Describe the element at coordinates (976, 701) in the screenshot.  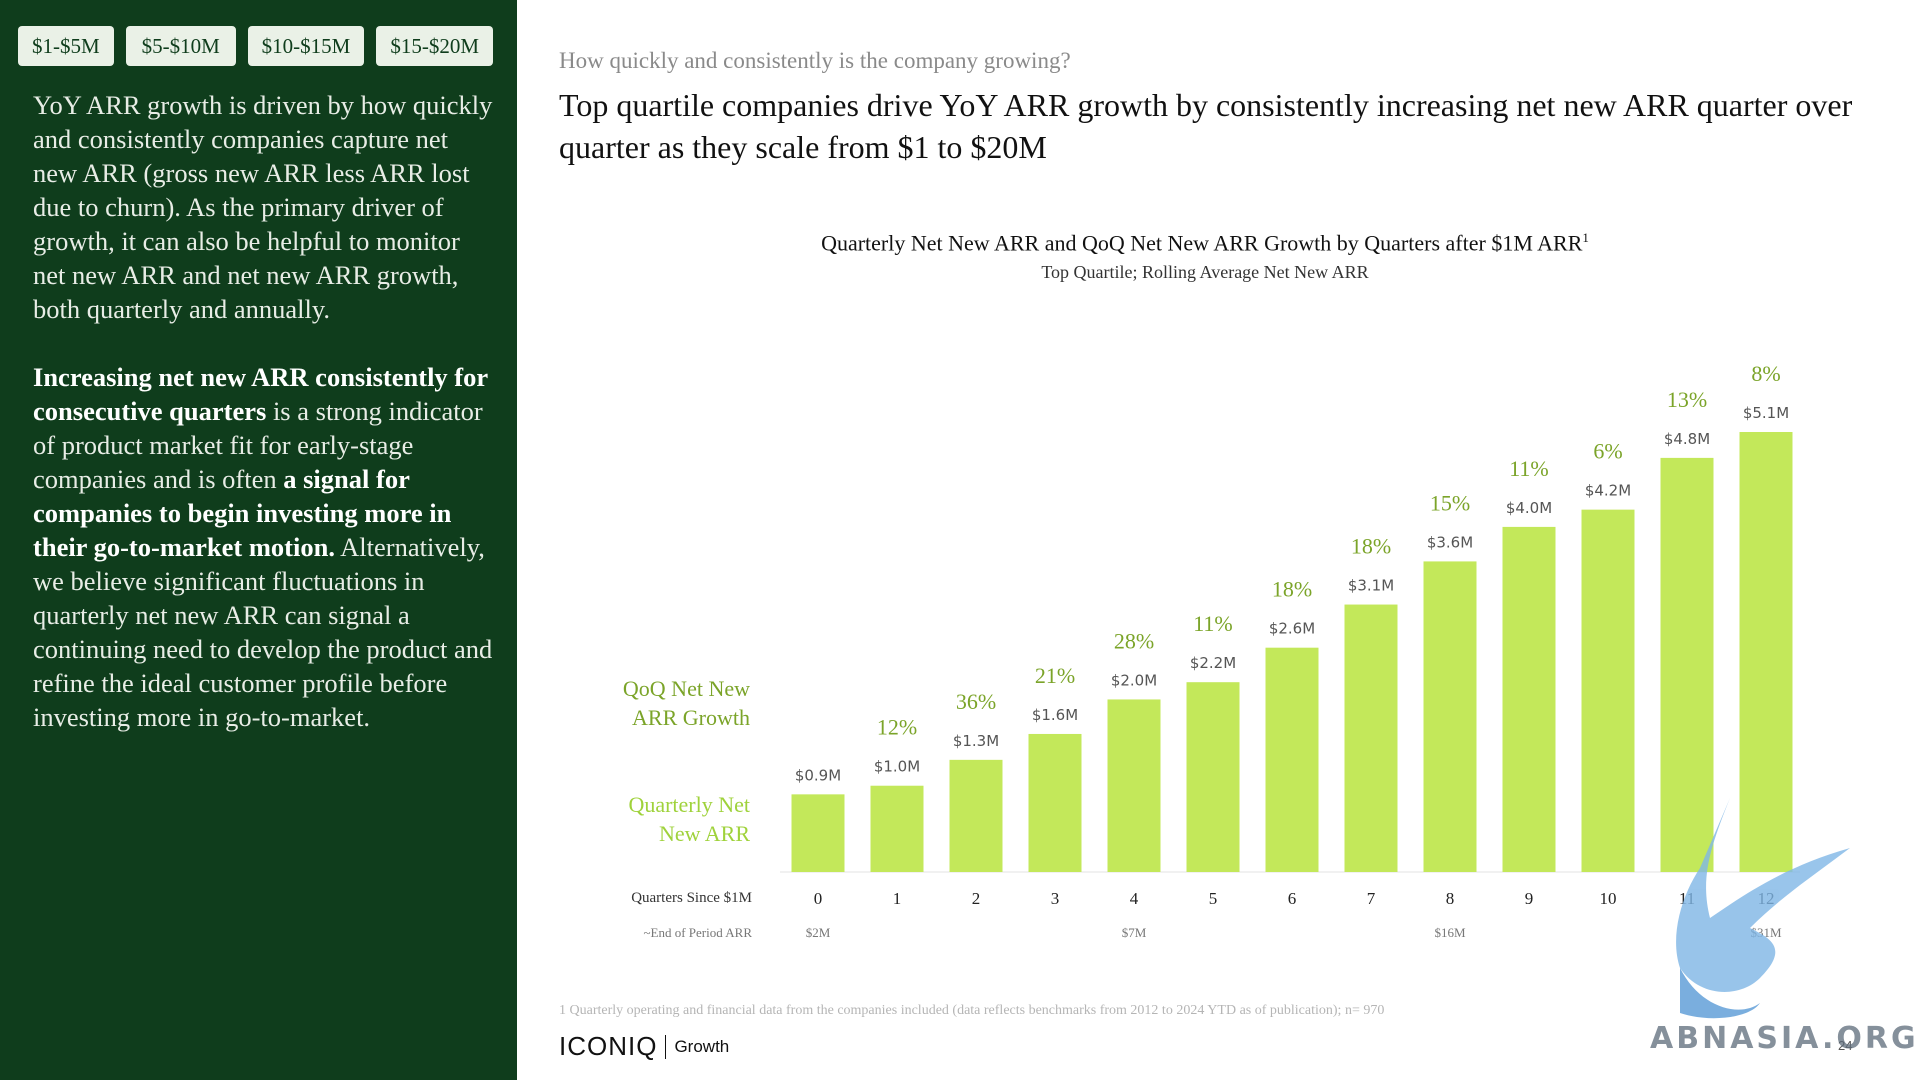
I see `growth-label: 36%` at that location.